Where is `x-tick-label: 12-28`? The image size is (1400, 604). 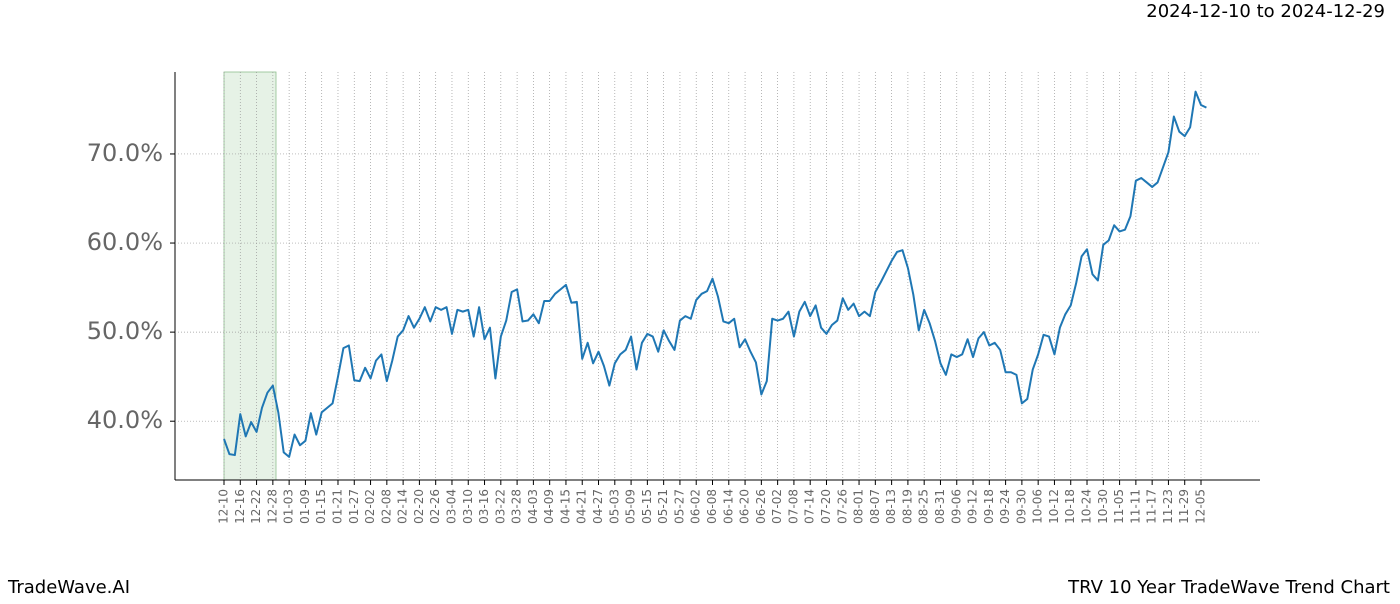
x-tick-label: 12-28 is located at coordinates (272, 506).